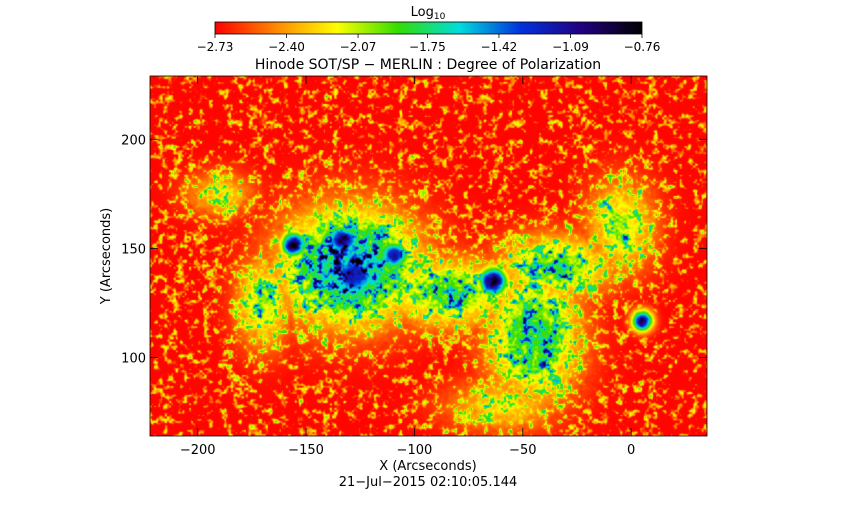 The height and width of the screenshot is (512, 856). I want to click on y-axis-label: Y (Arcseconds), so click(106, 256).